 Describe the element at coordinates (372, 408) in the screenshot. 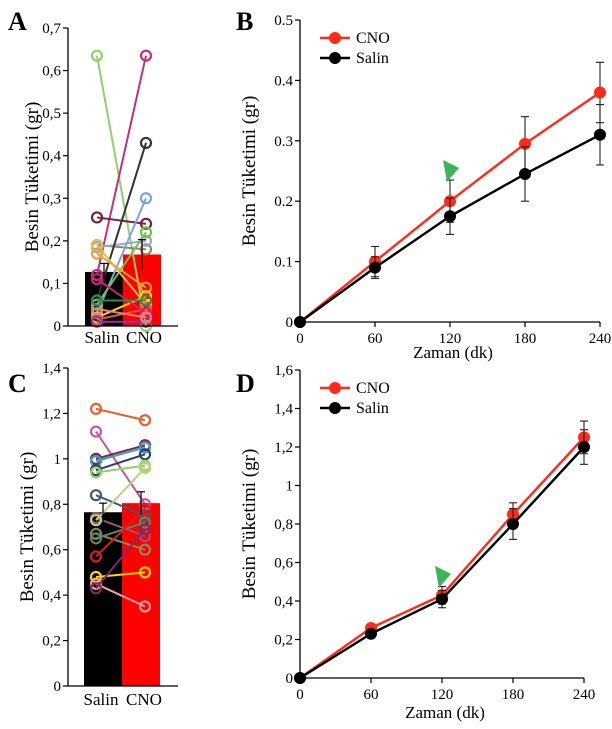

I see `panel-d-legend-label-salin: Salin` at that location.